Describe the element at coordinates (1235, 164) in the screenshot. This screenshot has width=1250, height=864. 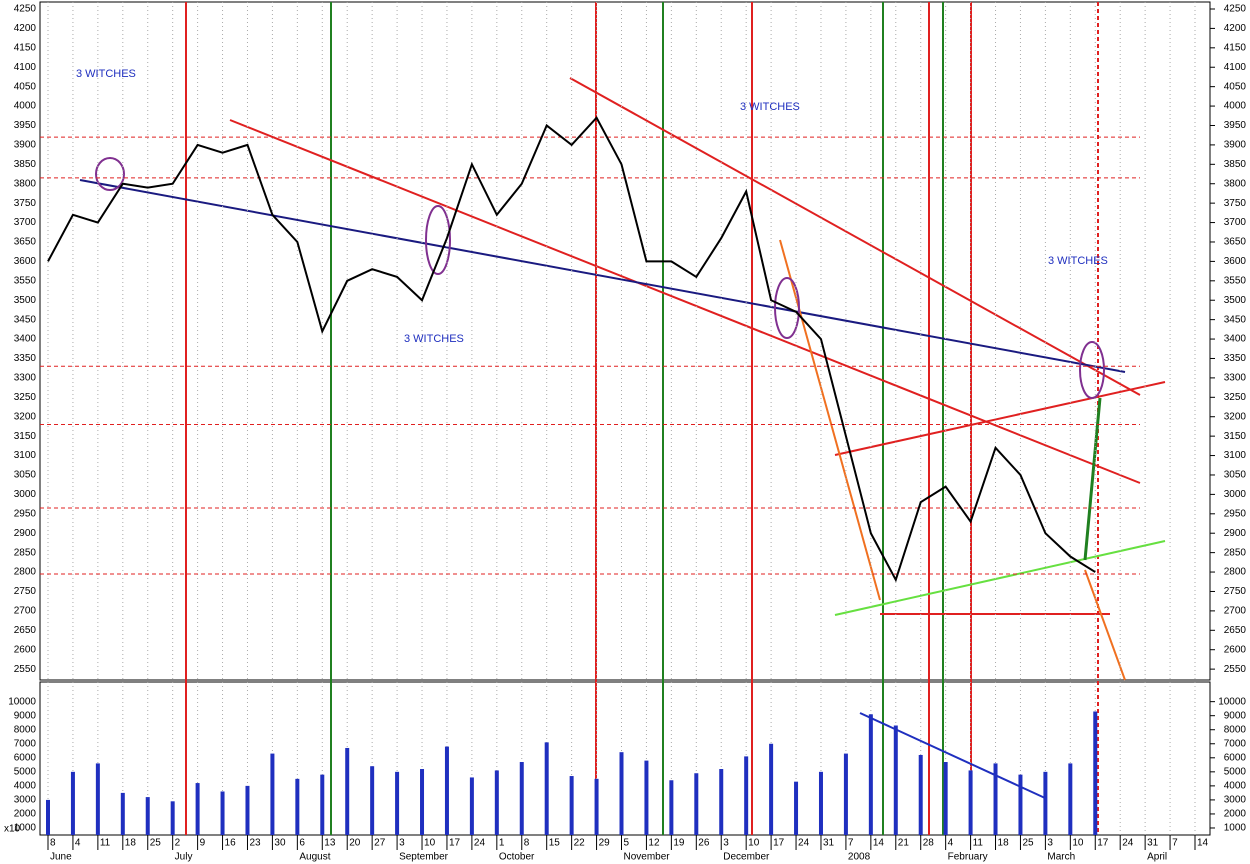
I see `y-tick-label: 3850` at that location.